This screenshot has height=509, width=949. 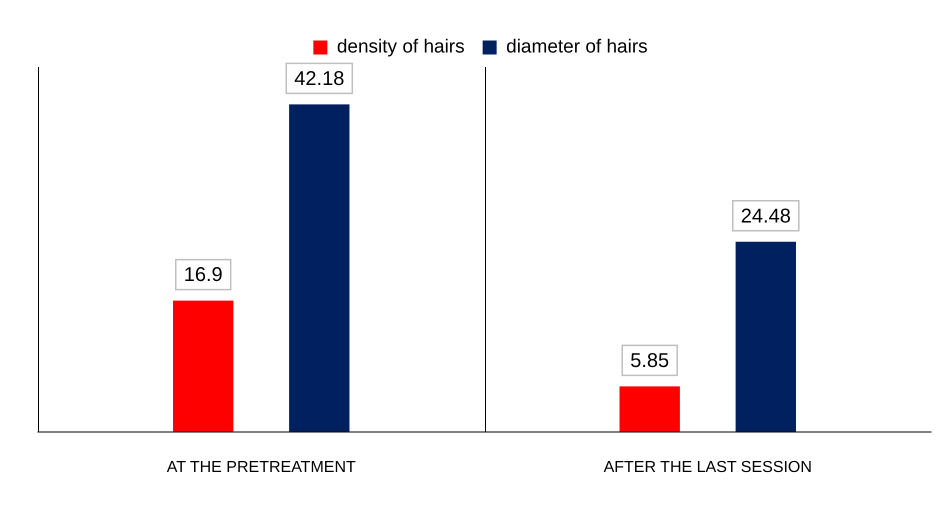 I want to click on legend-label: density of hairs, so click(x=400, y=47).